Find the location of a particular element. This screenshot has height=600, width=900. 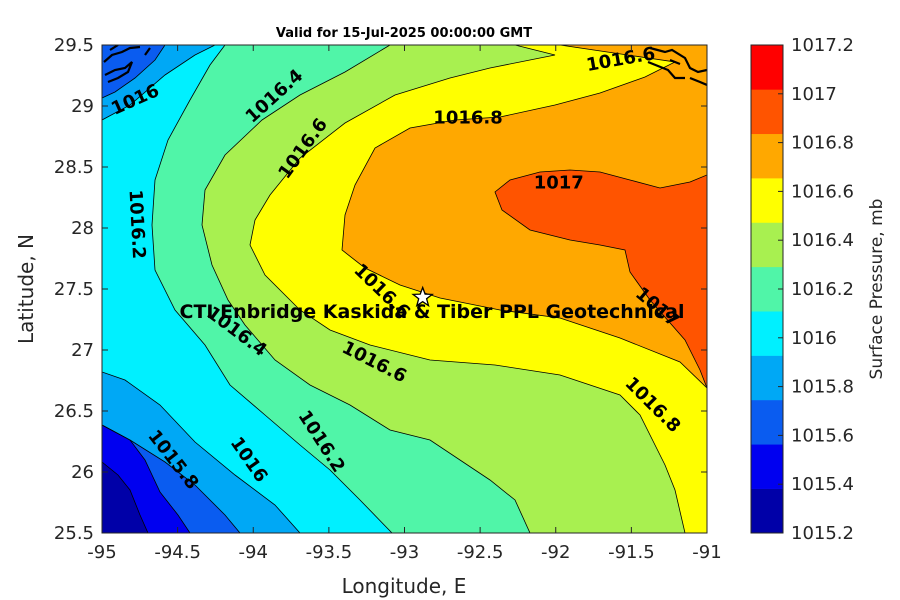

contour-line-1016-top is located at coordinates (159, 83).